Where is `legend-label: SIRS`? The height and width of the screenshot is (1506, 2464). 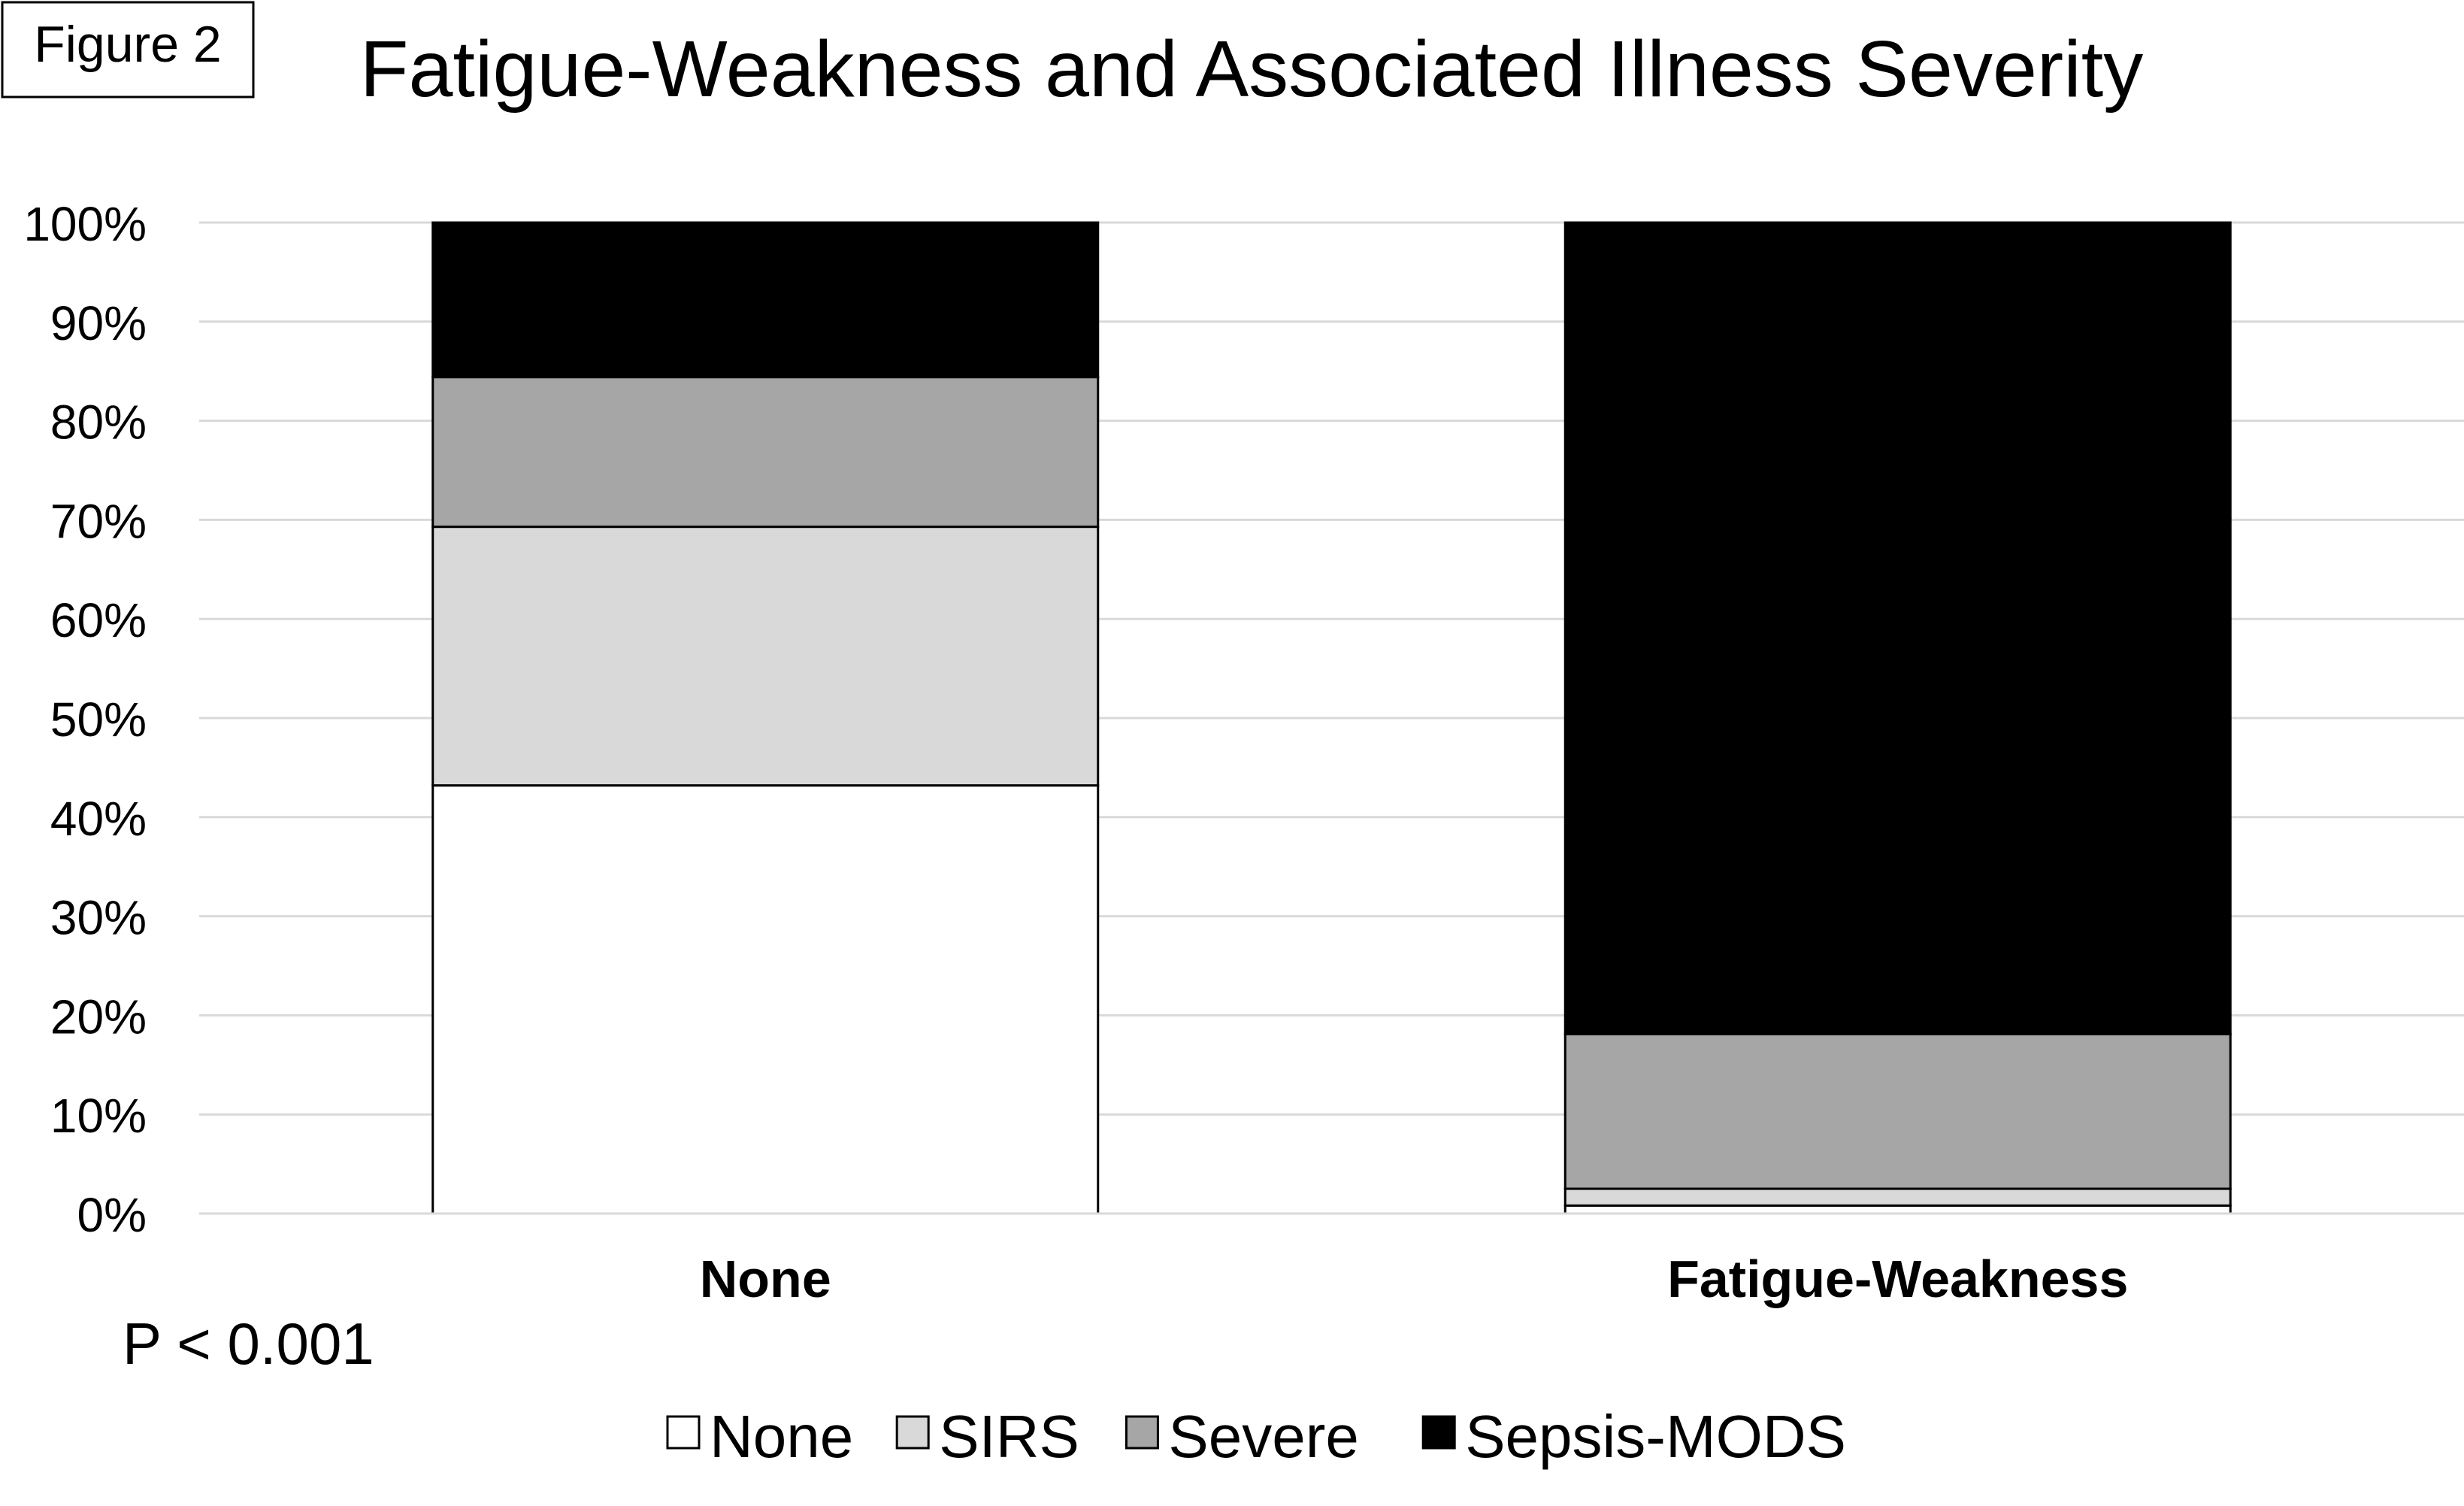
legend-label: SIRS is located at coordinates (1009, 1436).